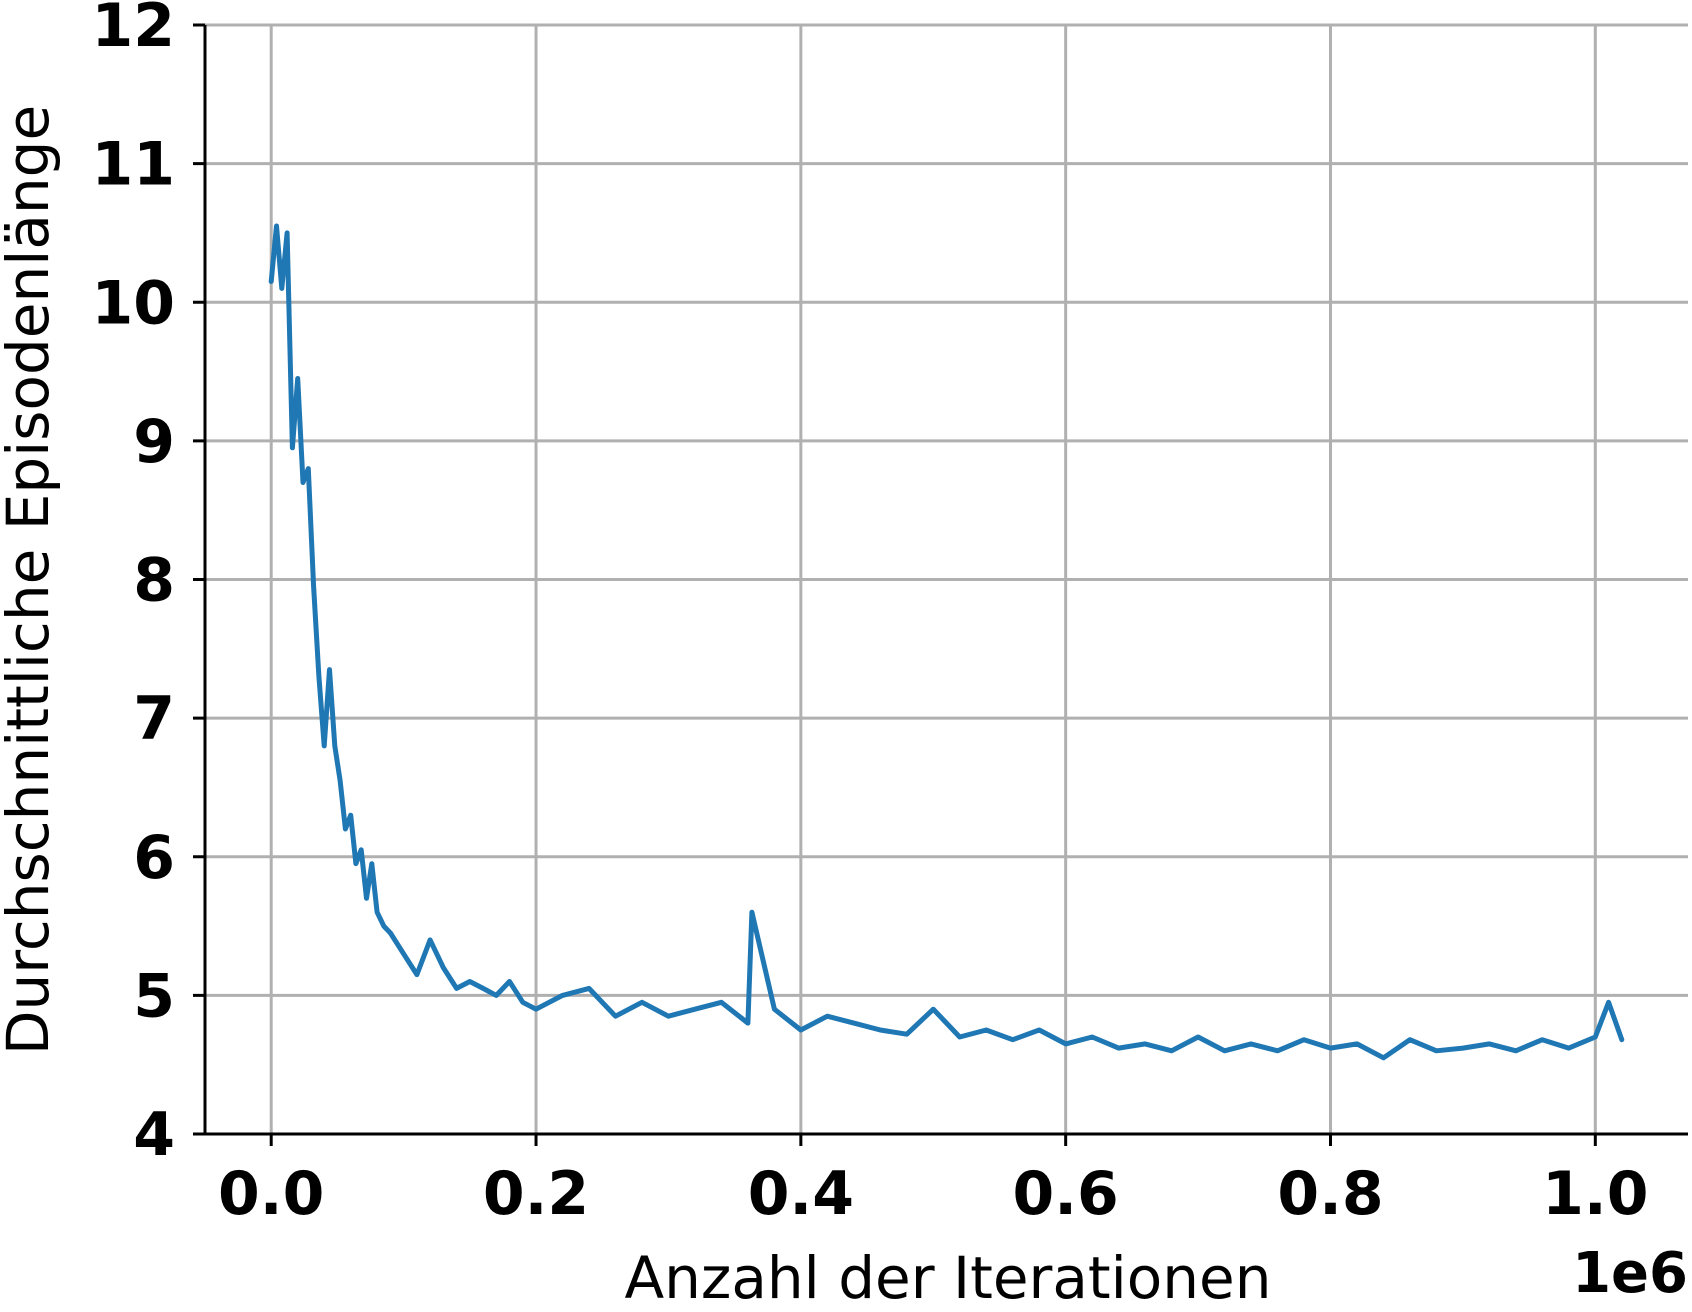 The height and width of the screenshot is (1312, 1692). I want to click on x-tick-label: 0.0, so click(271, 1194).